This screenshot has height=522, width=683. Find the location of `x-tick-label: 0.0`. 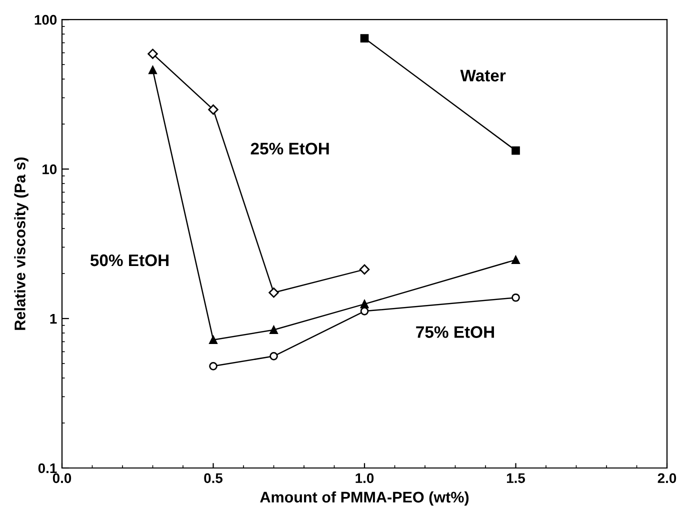

x-tick-label: 0.0 is located at coordinates (62, 478).